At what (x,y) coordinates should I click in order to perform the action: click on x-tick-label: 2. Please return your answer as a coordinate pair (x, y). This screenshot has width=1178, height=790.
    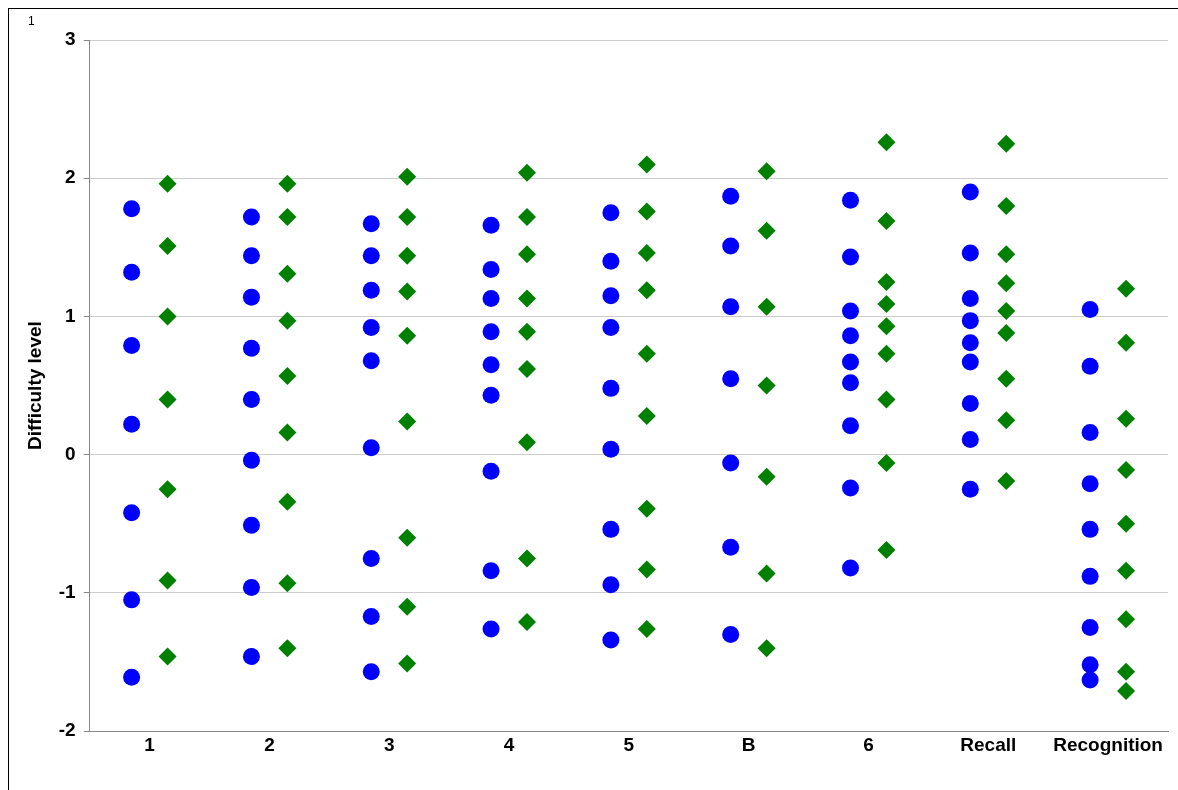
    Looking at the image, I should click on (269, 744).